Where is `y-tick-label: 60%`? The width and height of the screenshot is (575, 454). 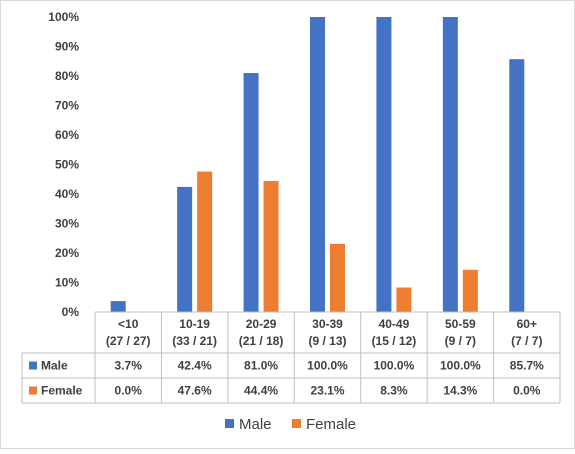
y-tick-label: 60% is located at coordinates (67, 135).